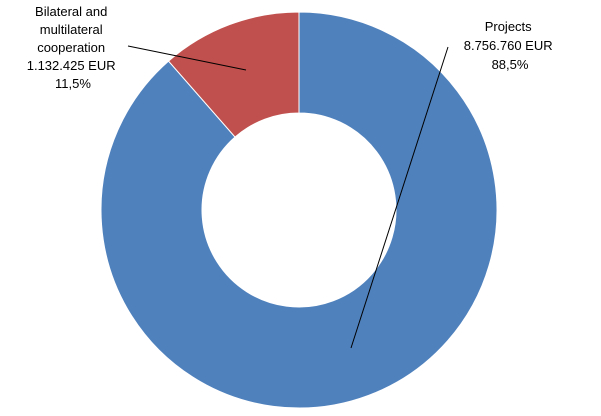 The height and width of the screenshot is (416, 601). I want to click on label-bilateral-line1: Bilateral and, so click(71, 11).